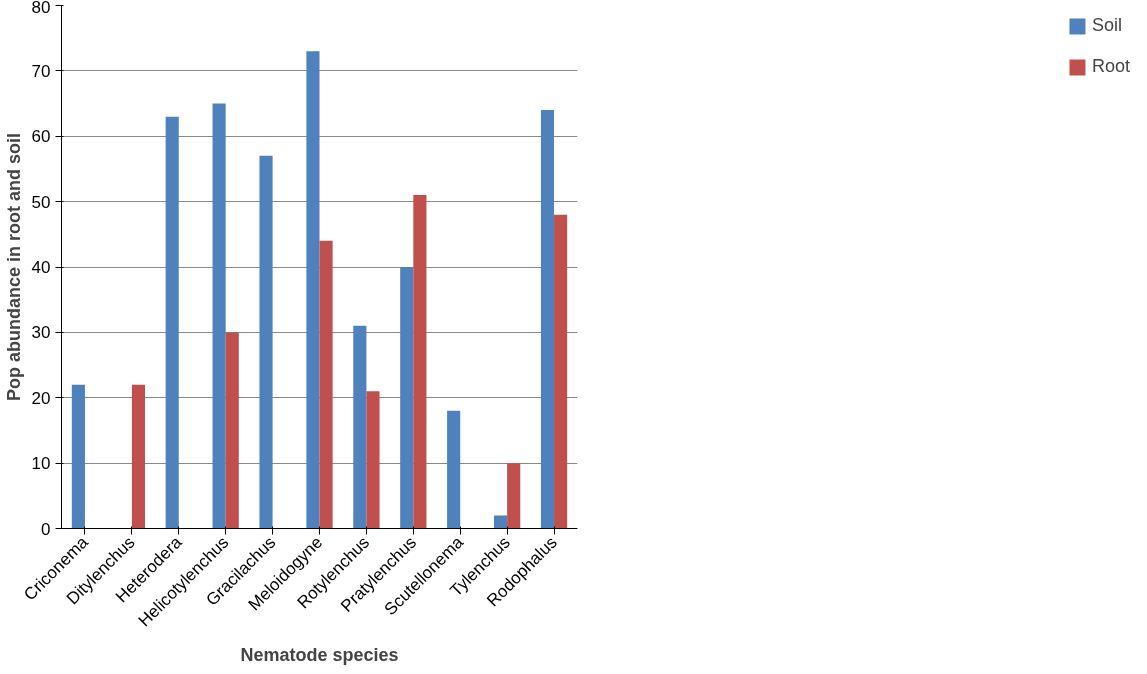 The height and width of the screenshot is (674, 1147). I want to click on y-tick-label: 20, so click(41, 398).